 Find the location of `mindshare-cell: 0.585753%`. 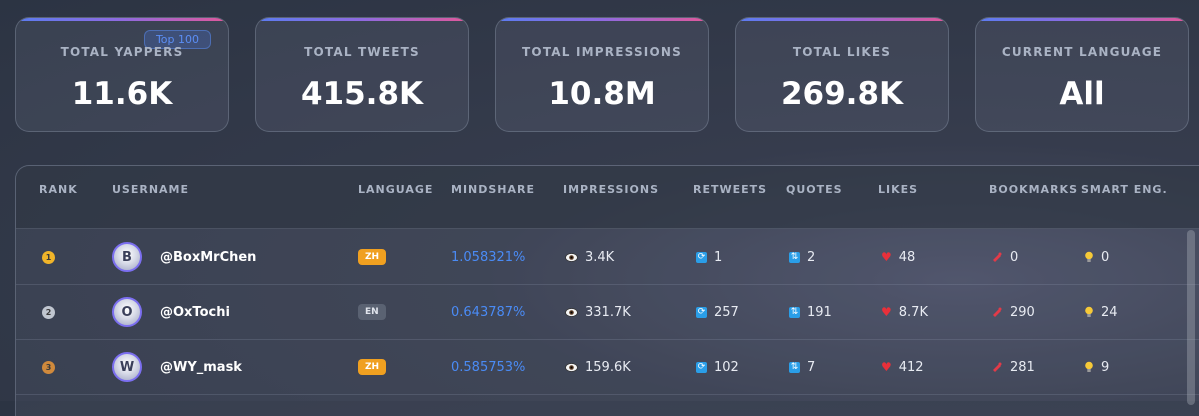

mindshare-cell: 0.585753% is located at coordinates (488, 367).